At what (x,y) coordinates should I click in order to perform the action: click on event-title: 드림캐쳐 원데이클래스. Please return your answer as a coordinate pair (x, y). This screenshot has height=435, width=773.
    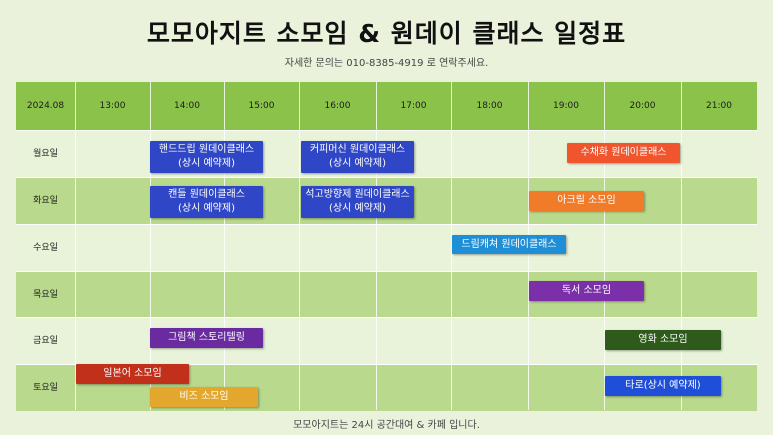
    Looking at the image, I should click on (509, 244).